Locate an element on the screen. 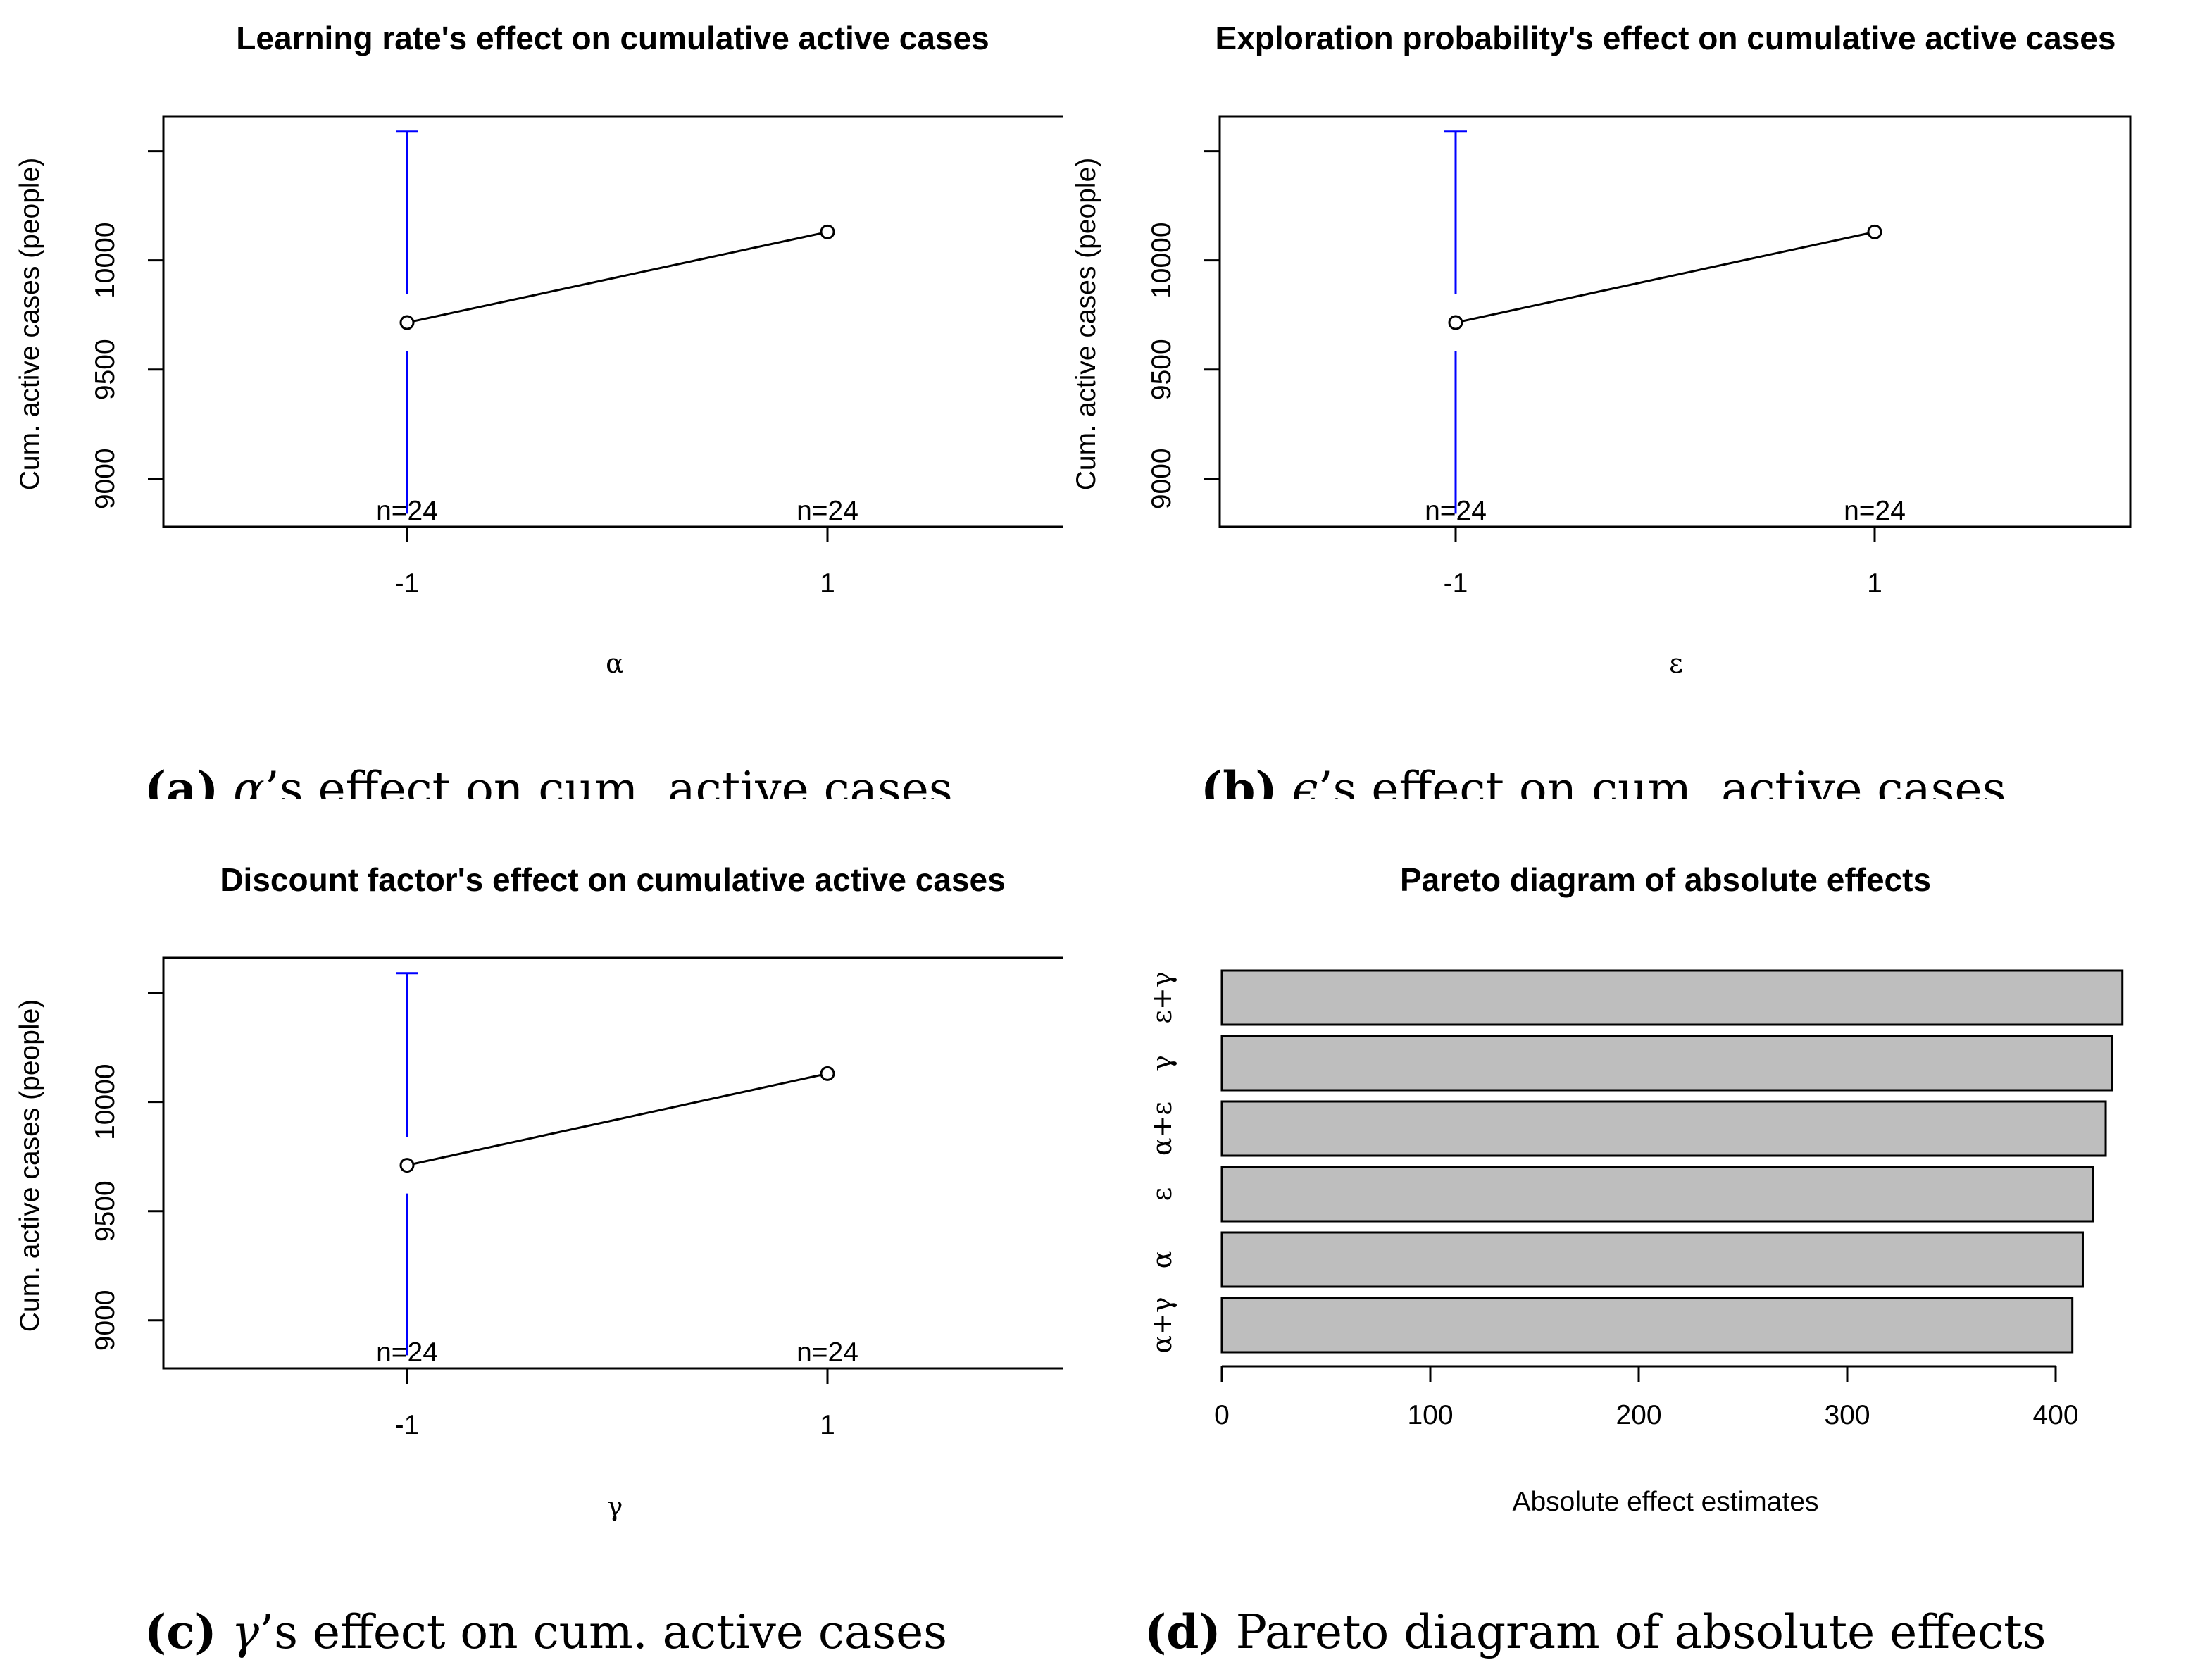 This screenshot has width=2212, height=1679. chart-title: Pareto diagram of absolute effects is located at coordinates (1665, 880).